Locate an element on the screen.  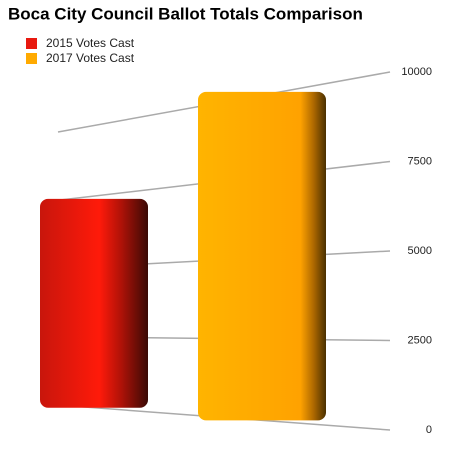
y-tick-label: 2500 is located at coordinates (420, 340).